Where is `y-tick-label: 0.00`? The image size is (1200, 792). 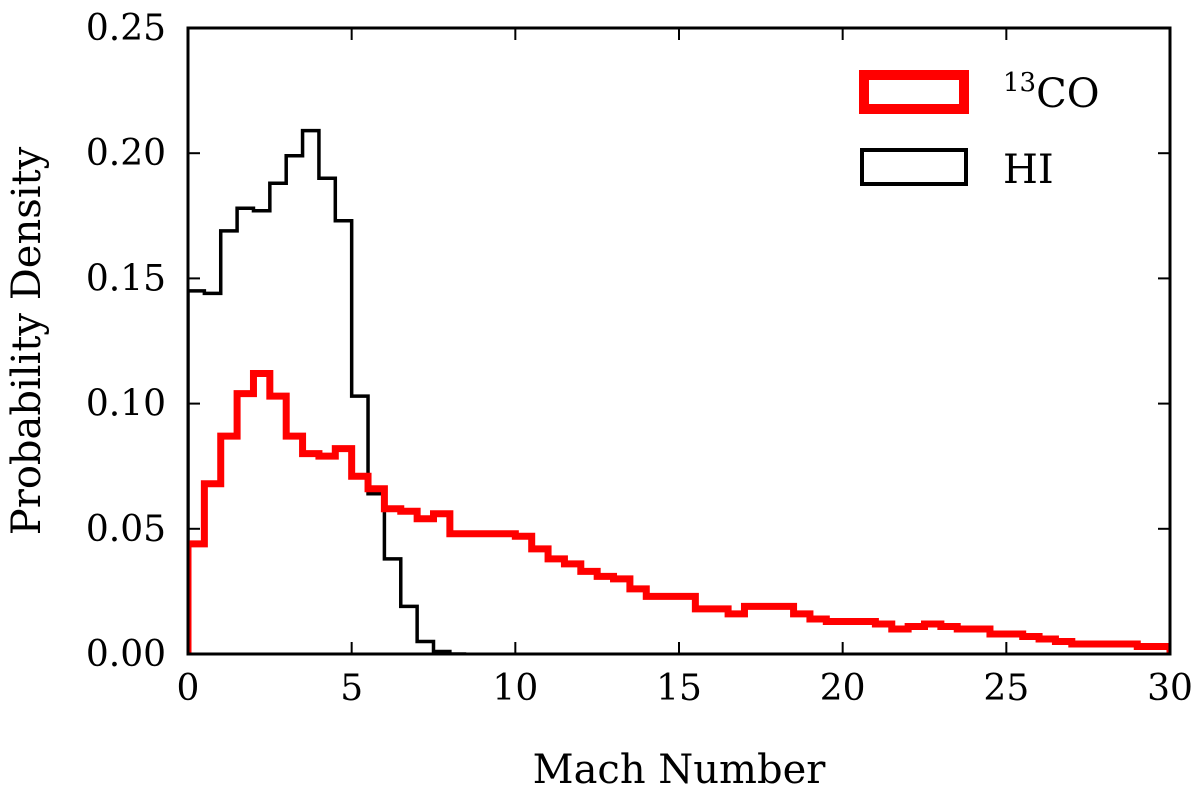 y-tick-label: 0.00 is located at coordinates (126, 654).